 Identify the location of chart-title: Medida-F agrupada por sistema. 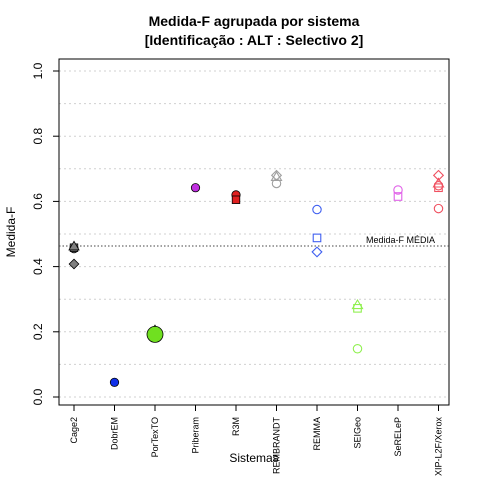
(254, 21).